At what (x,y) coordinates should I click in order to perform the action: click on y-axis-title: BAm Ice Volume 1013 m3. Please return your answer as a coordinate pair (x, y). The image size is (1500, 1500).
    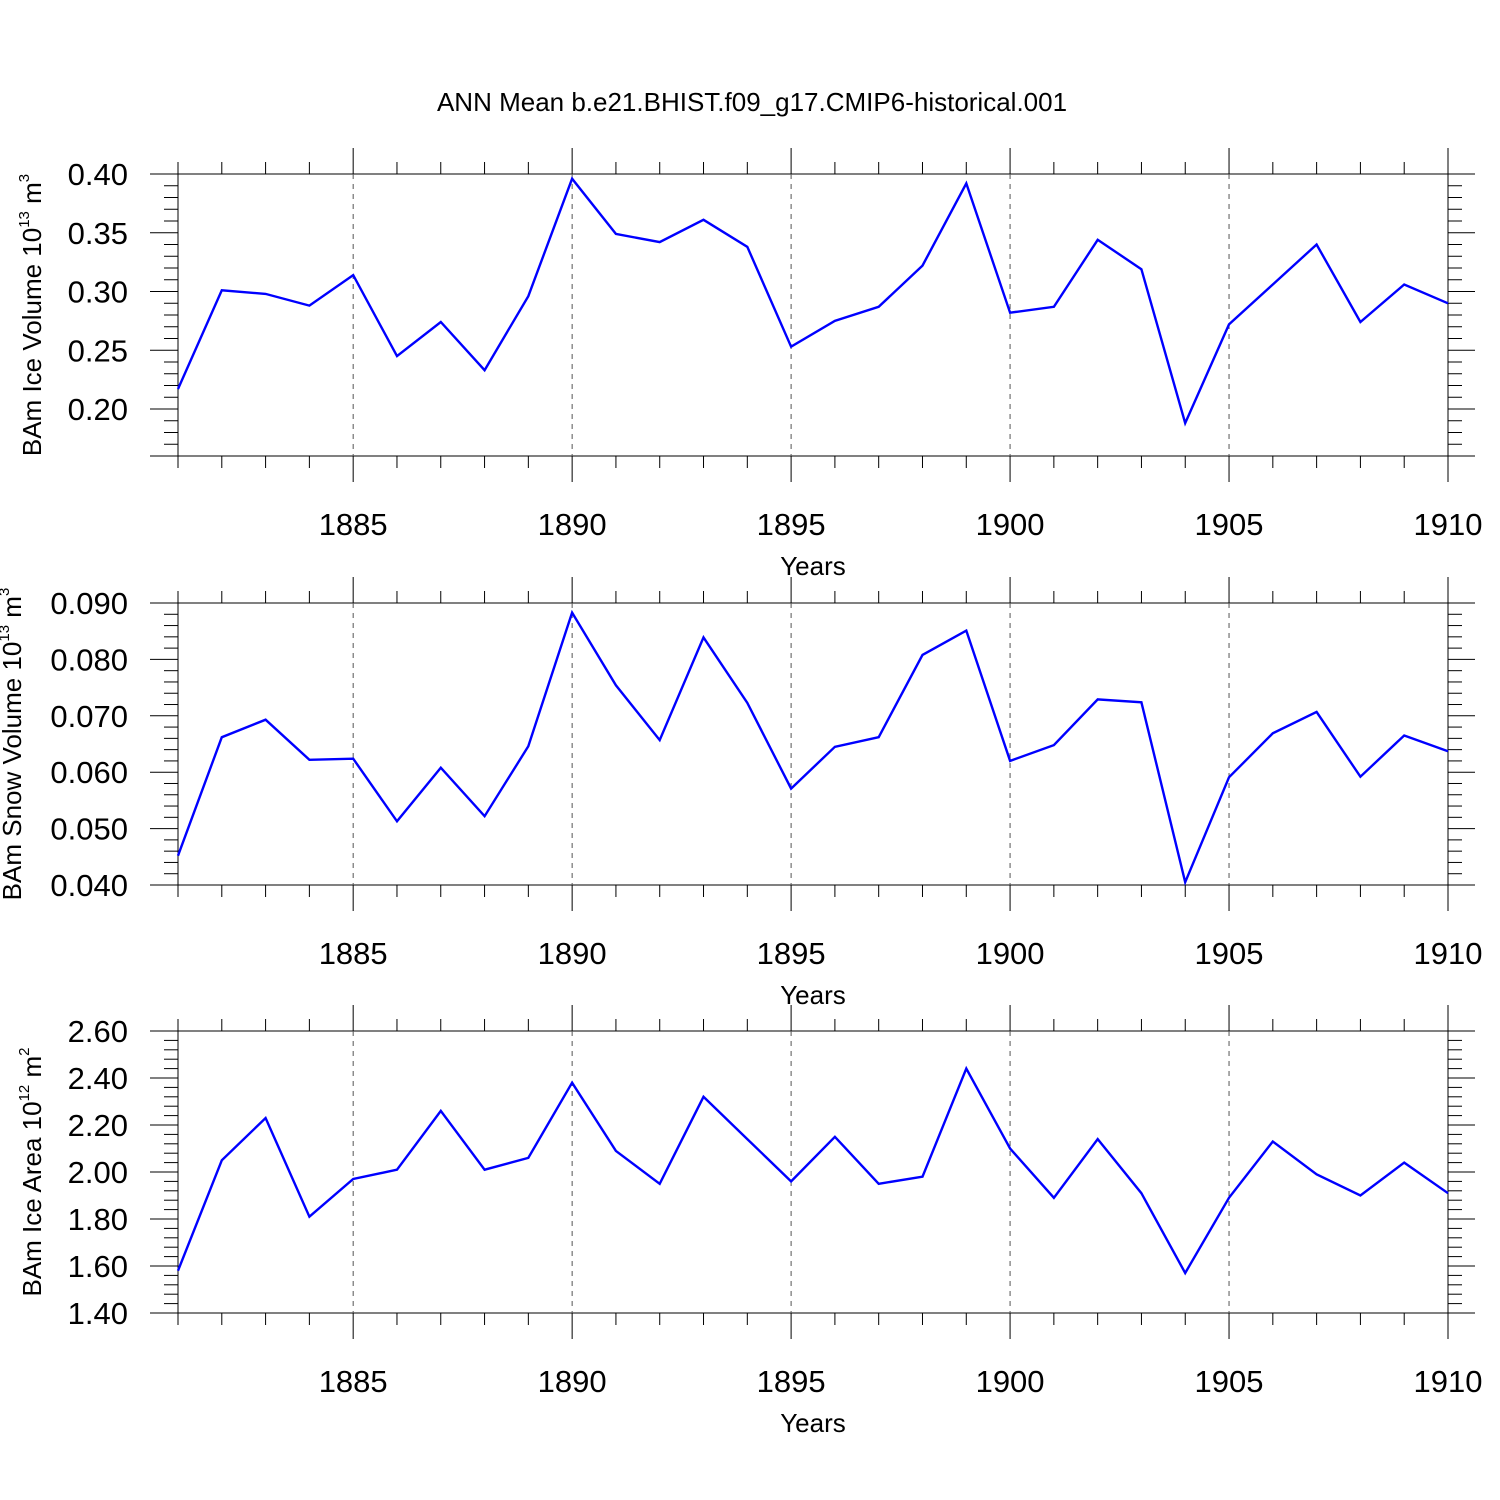
    Looking at the image, I should click on (31, 315).